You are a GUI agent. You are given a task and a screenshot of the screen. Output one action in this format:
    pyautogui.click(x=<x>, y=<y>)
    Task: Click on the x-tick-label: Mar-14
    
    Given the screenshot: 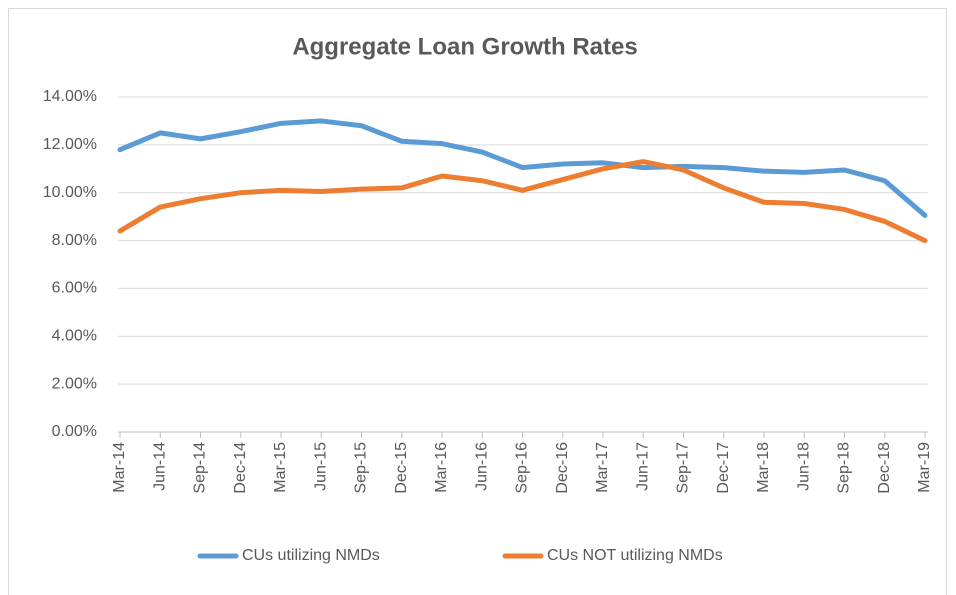 What is the action you would take?
    pyautogui.click(x=119, y=467)
    